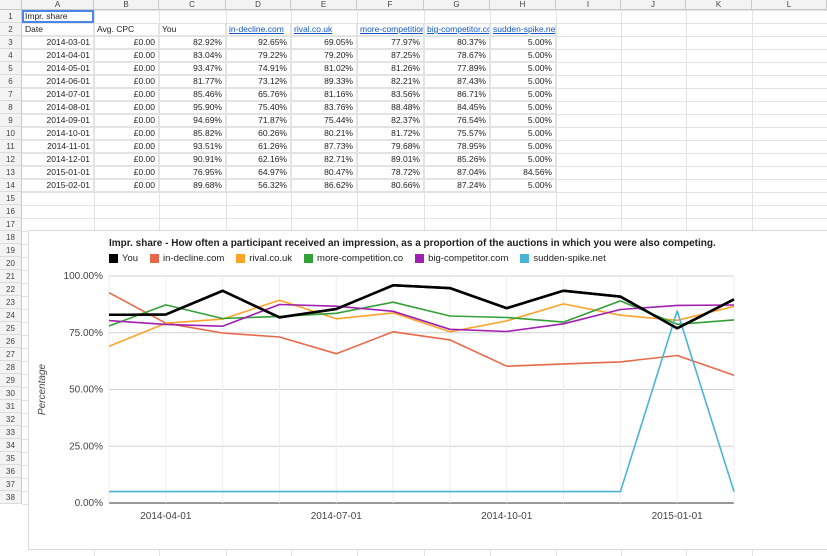 The image size is (827, 556). What do you see at coordinates (58, 172) in the screenshot?
I see `data-cell: 2015-01-01` at bounding box center [58, 172].